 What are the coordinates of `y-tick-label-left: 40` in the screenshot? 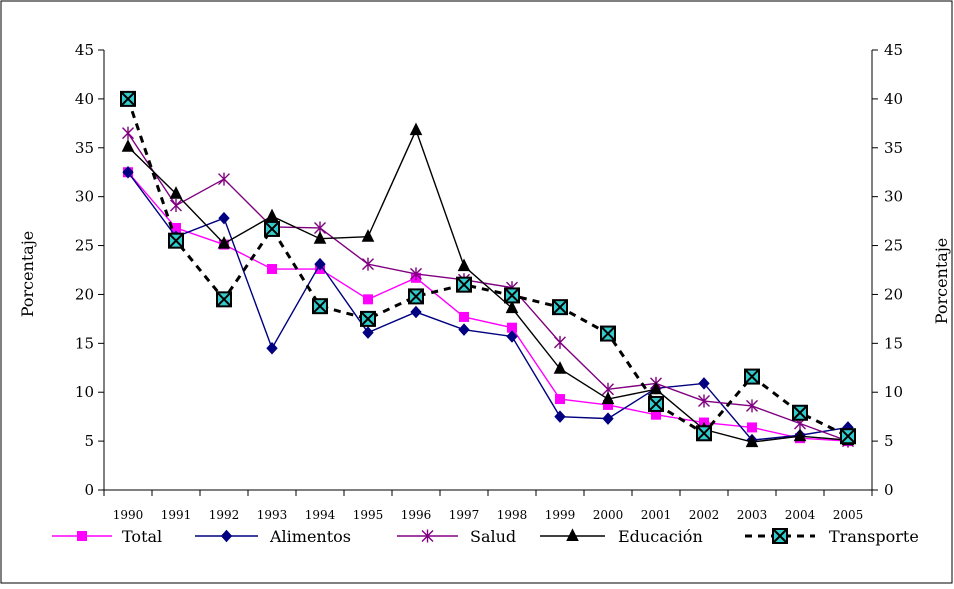 It's located at (84, 99).